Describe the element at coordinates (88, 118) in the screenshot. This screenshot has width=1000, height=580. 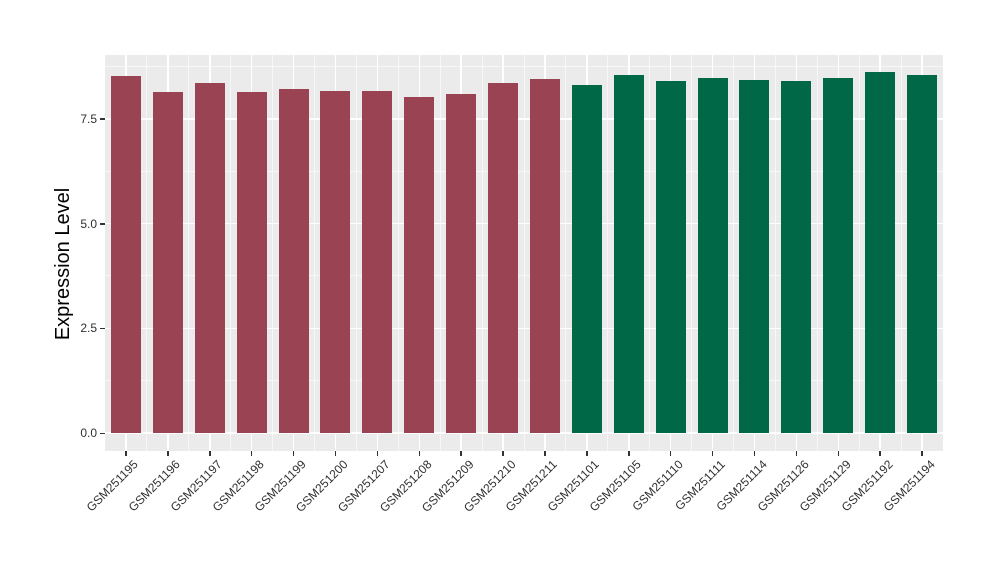
I see `y-tick-label: 7.5` at that location.